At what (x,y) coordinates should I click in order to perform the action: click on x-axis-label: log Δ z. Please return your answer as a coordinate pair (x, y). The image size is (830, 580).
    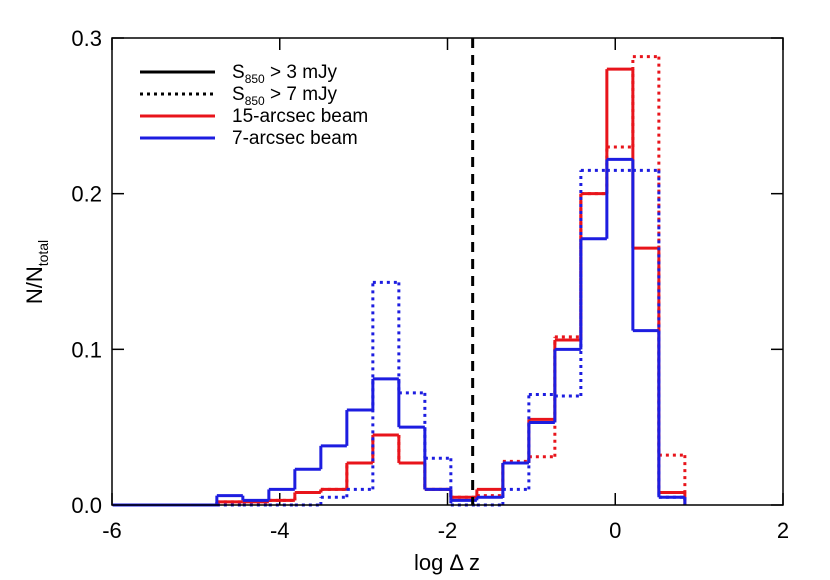
    Looking at the image, I should click on (447, 562).